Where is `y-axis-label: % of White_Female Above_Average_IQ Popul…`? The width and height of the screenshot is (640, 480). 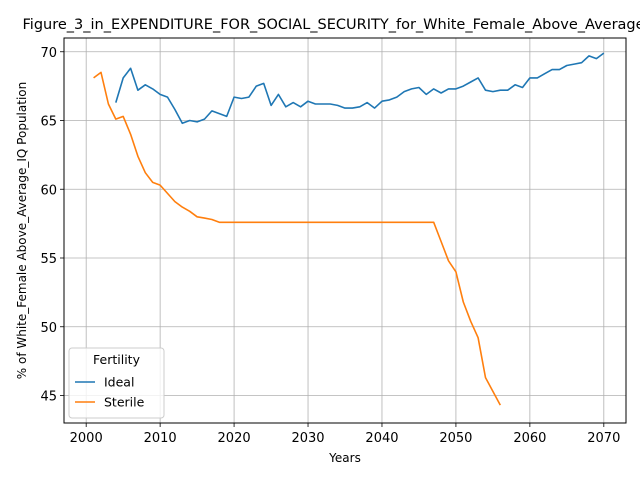
y-axis-label: % of White_Female Above_Average_IQ Popul… is located at coordinates (22, 230).